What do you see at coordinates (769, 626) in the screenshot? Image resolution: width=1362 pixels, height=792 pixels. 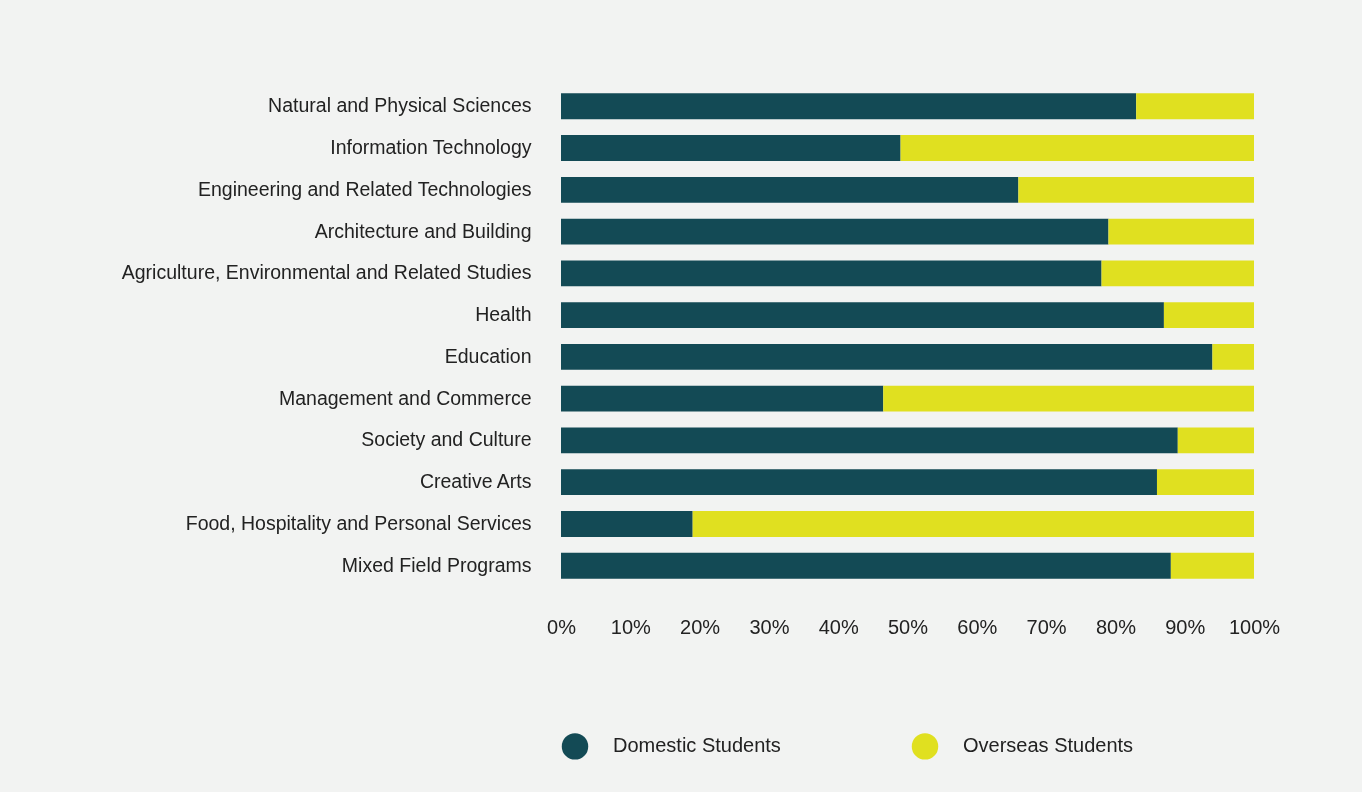 I see `x-tick-label: 30%` at bounding box center [769, 626].